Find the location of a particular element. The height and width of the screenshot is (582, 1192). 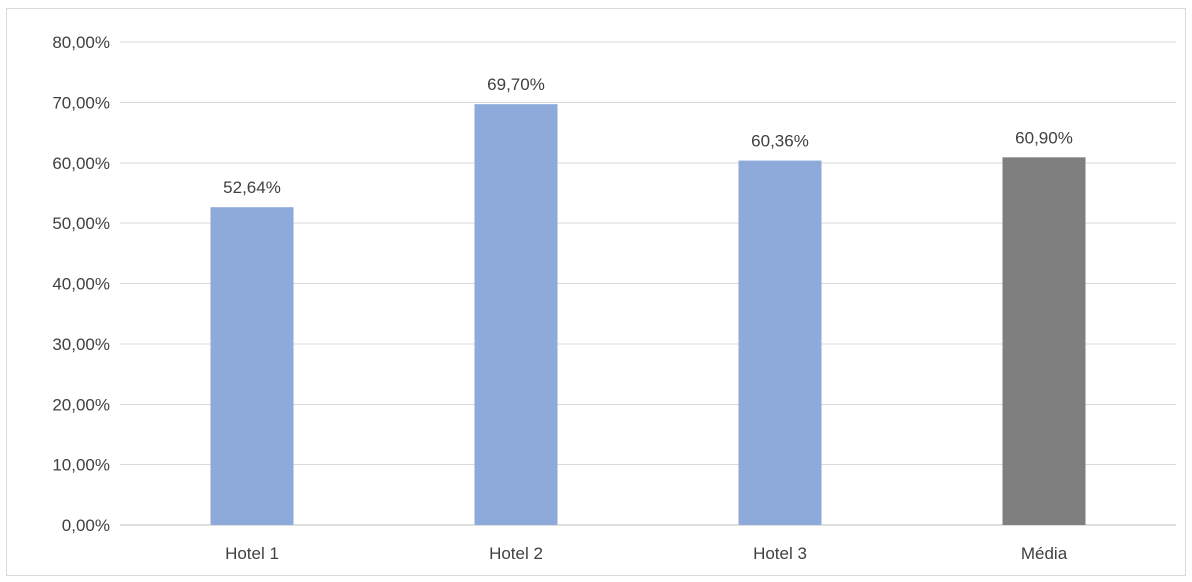

y-tick-label: 50,00% is located at coordinates (81, 223).